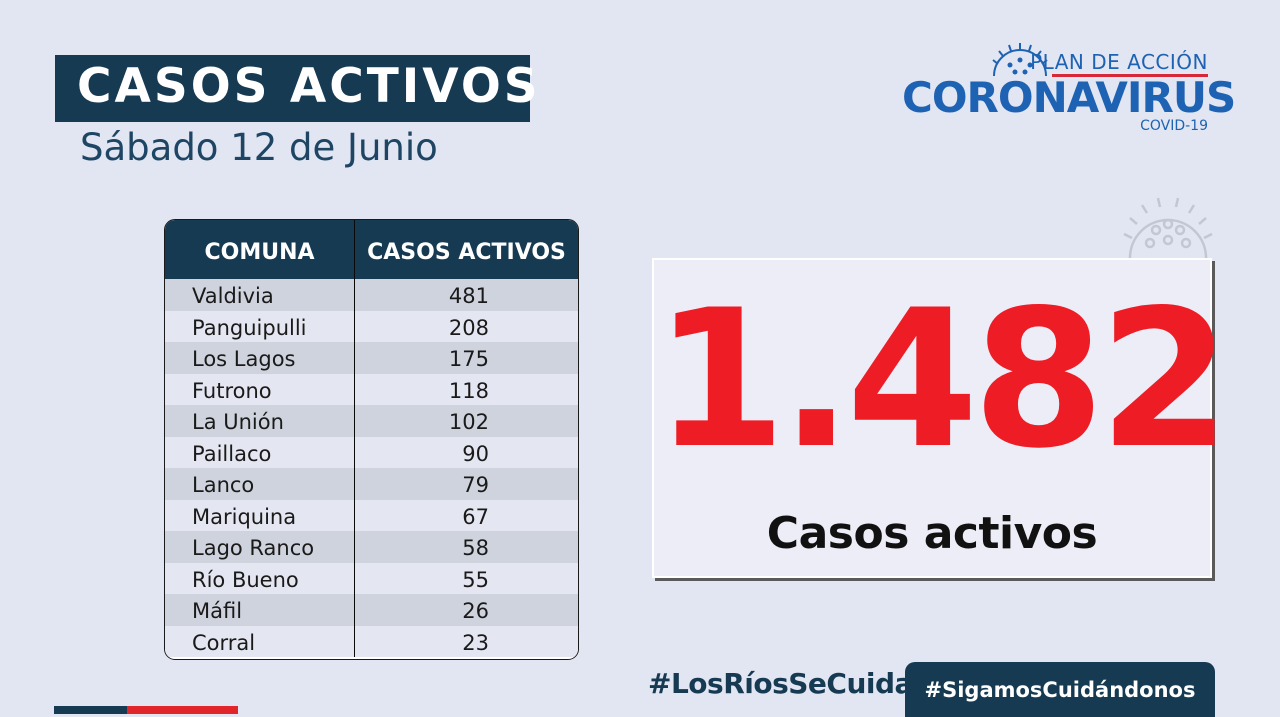 This screenshot has width=1280, height=717. Describe the element at coordinates (260, 547) in the screenshot. I see `comuna-cell: Lago Ranco` at that location.